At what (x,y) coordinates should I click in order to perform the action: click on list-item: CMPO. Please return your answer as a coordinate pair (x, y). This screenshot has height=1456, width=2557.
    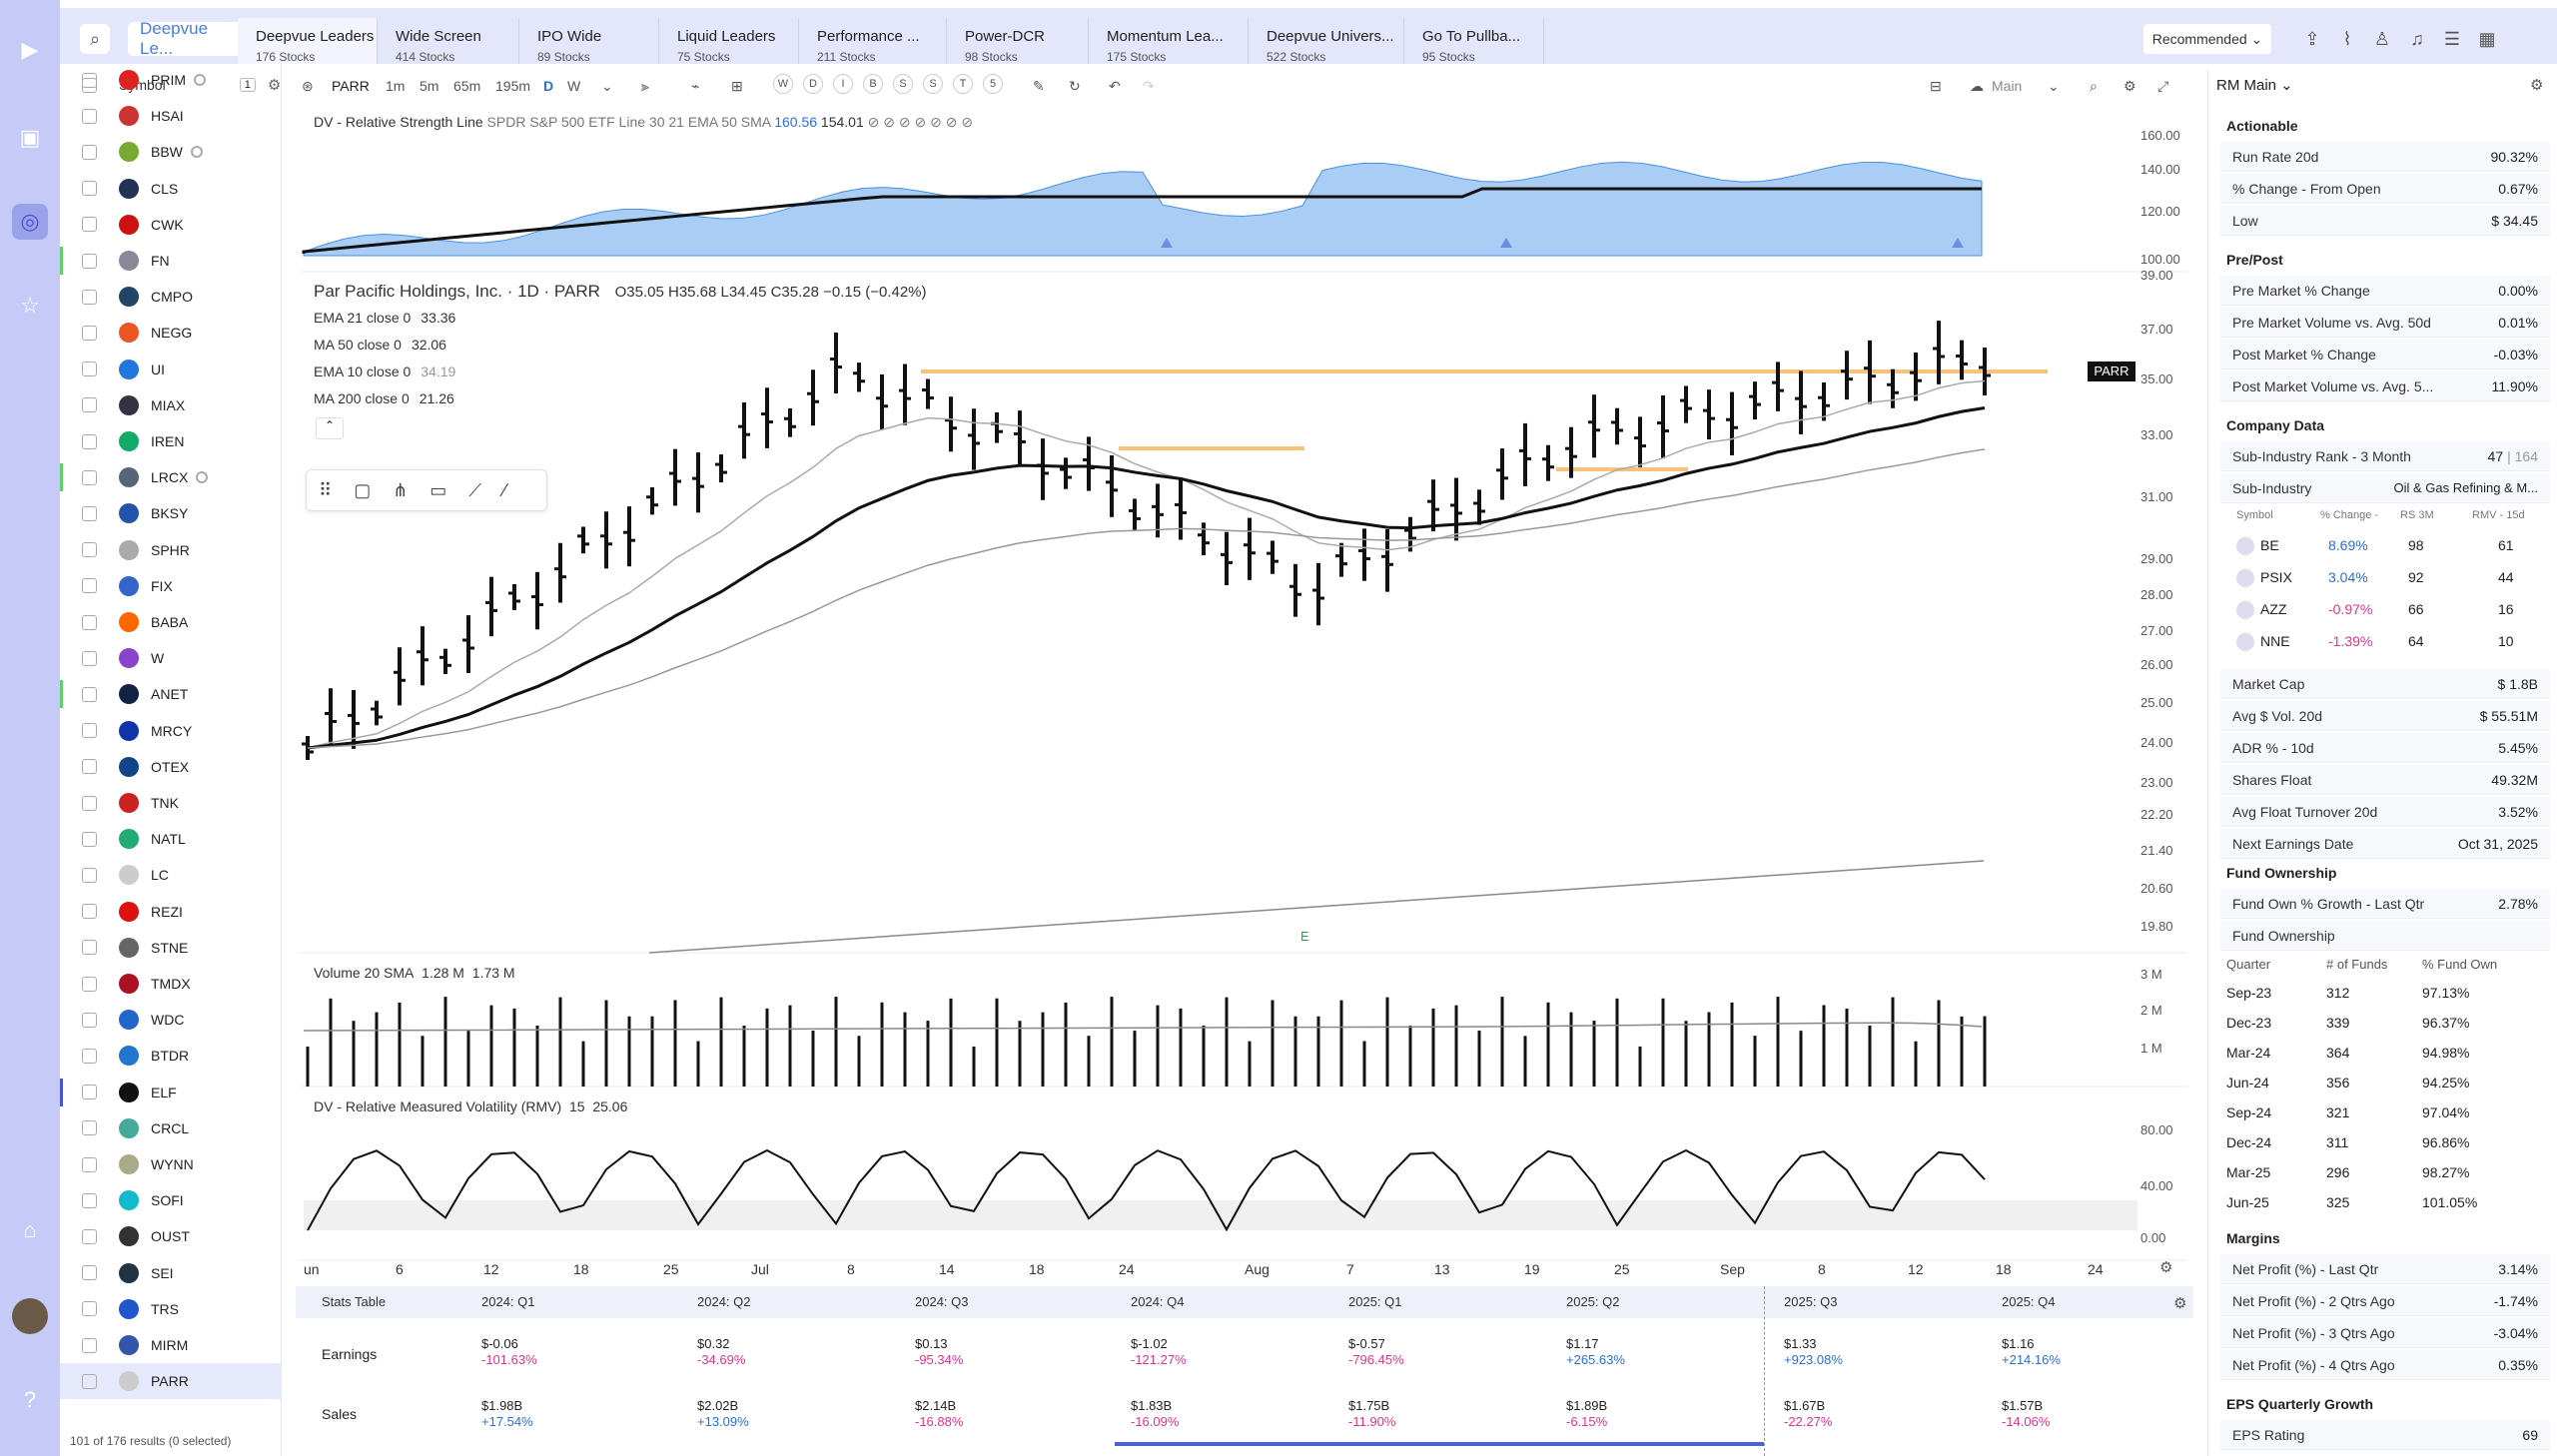
    Looking at the image, I should click on (171, 297).